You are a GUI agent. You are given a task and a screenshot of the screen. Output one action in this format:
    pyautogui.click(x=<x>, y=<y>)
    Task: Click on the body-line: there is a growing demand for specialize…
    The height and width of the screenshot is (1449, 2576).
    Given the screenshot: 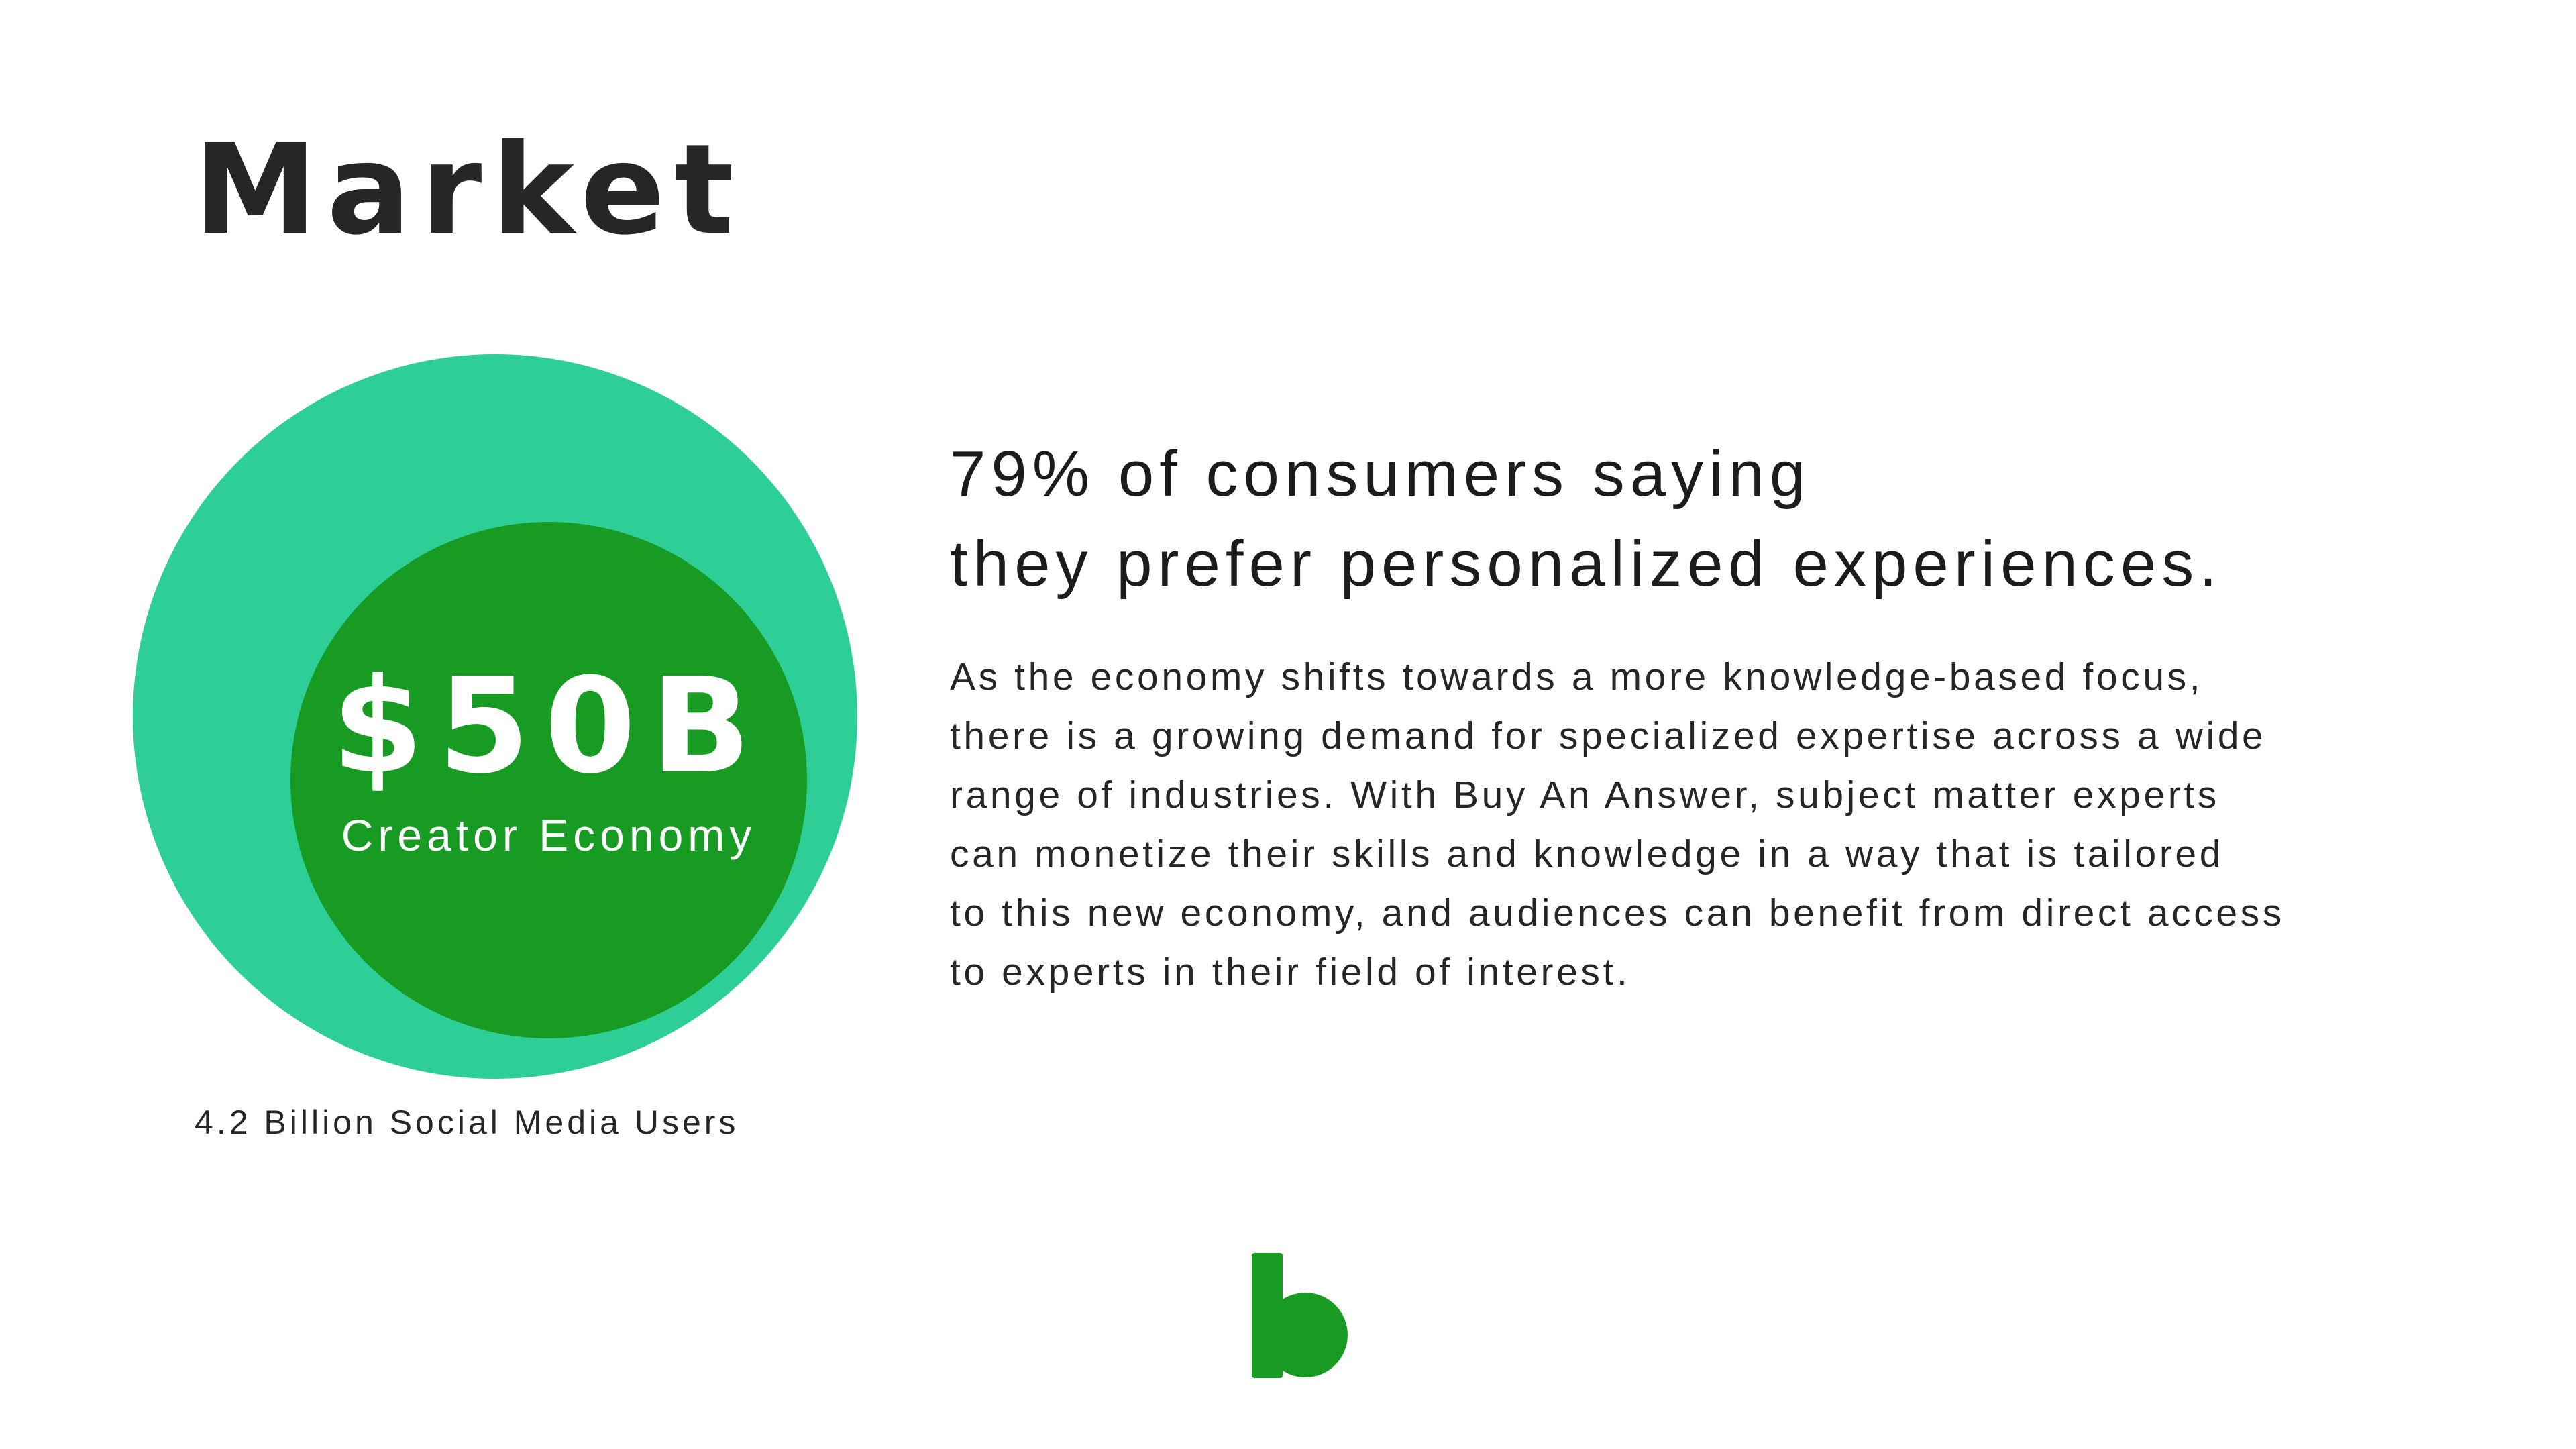 What is the action you would take?
    pyautogui.click(x=1608, y=735)
    